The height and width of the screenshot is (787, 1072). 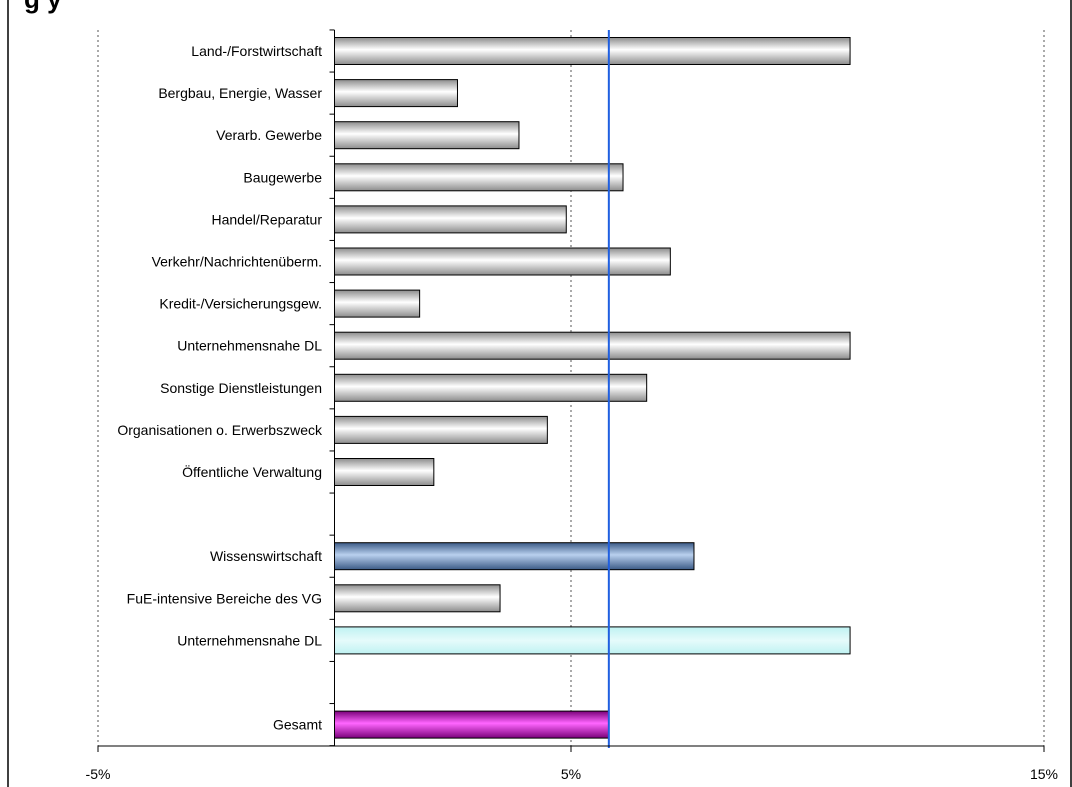 I want to click on x-tick-label-1: 5%, so click(x=571, y=774).